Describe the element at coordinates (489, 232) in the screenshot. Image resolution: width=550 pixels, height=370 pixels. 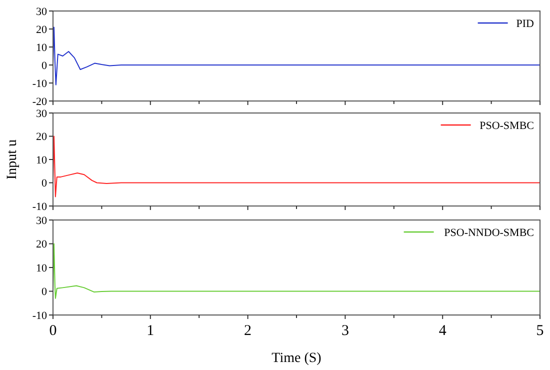
I see `legend-label: PSO-NNDO-SMBC` at that location.